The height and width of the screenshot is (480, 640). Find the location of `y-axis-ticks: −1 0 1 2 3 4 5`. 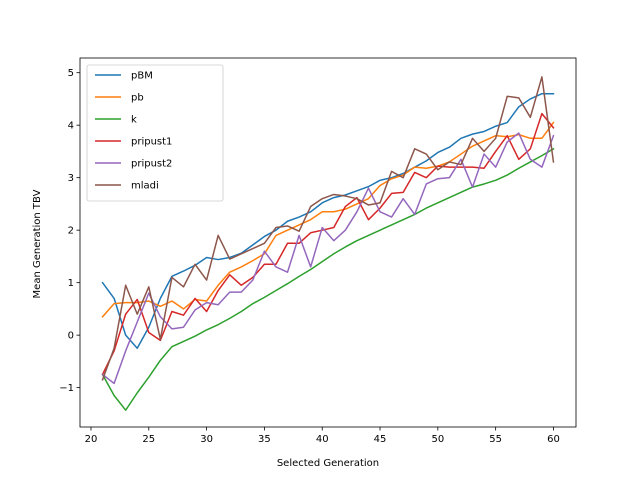

y-axis-ticks: −1 0 1 2 3 4 5 is located at coordinates (69, 231).